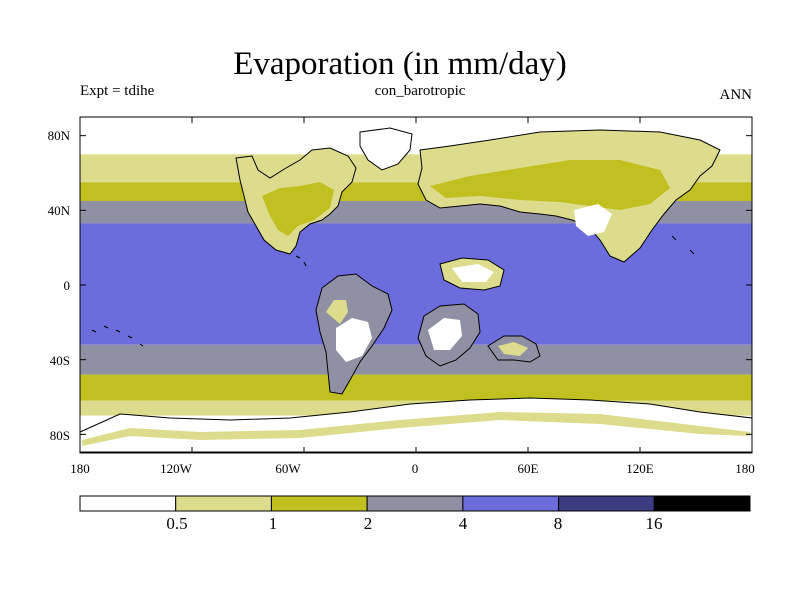 Image resolution: width=800 pixels, height=600 pixels. Describe the element at coordinates (558, 523) in the screenshot. I see `colorbar-label: 8` at that location.